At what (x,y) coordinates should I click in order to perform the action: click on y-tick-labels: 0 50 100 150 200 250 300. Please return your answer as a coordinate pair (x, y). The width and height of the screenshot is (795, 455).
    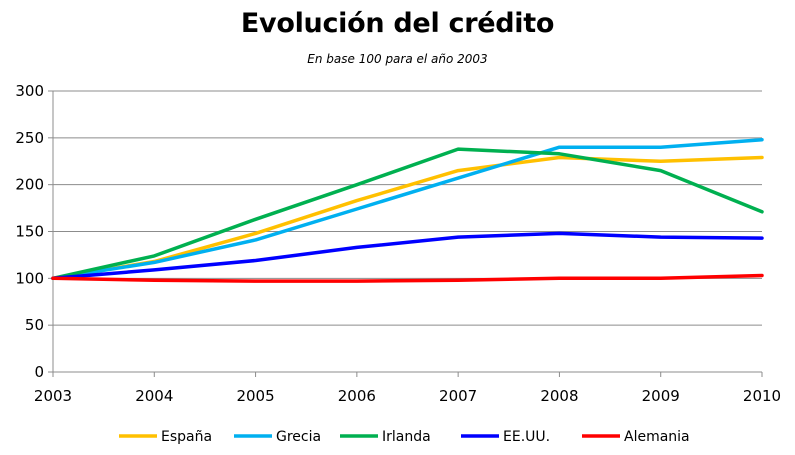
    Looking at the image, I should click on (29, 231).